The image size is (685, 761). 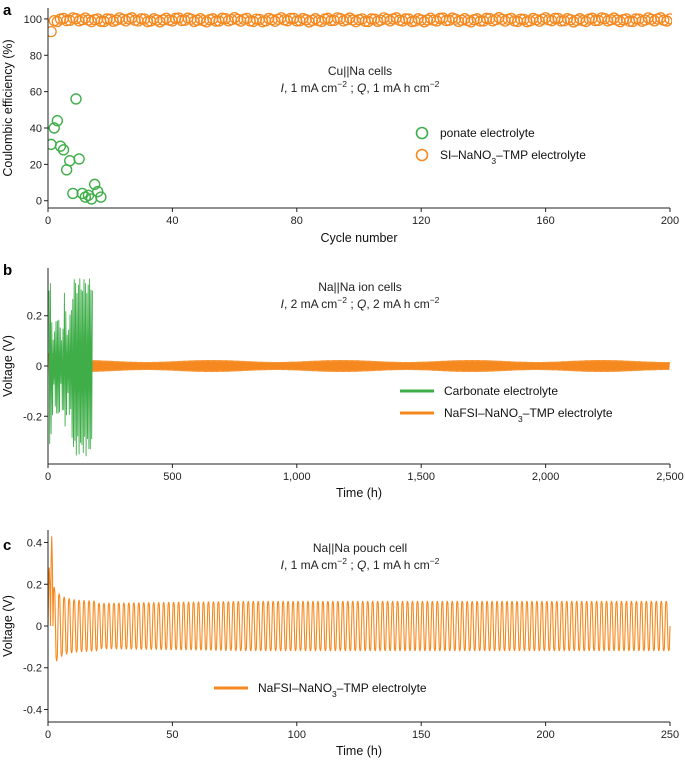 What do you see at coordinates (34, 544) in the screenshot?
I see `y-tick-label: 0.4` at bounding box center [34, 544].